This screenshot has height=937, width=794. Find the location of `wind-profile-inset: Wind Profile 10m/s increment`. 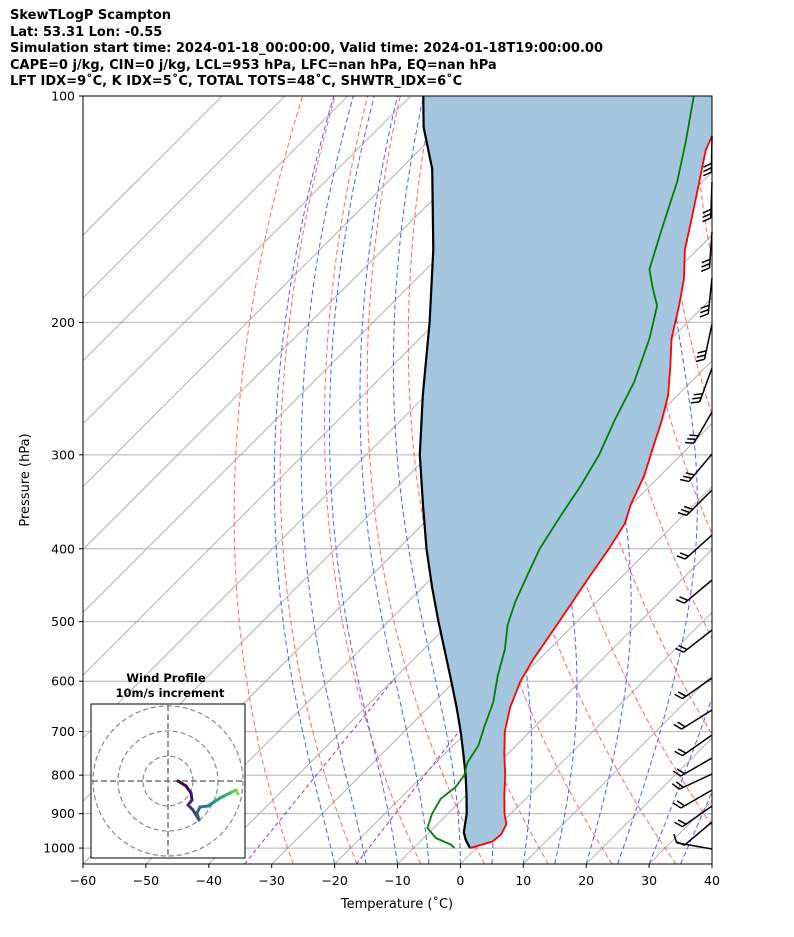

wind-profile-inset: Wind Profile 10m/s increment is located at coordinates (168, 765).